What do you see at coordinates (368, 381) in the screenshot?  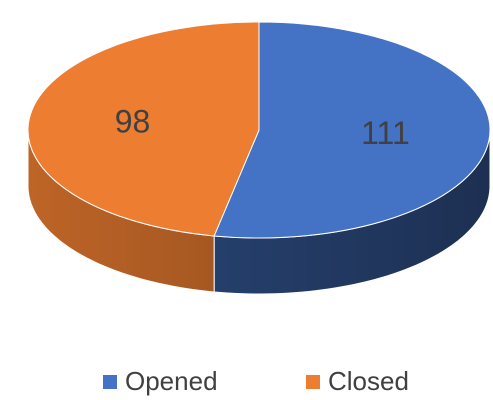 I see `legend-label: Closed` at bounding box center [368, 381].